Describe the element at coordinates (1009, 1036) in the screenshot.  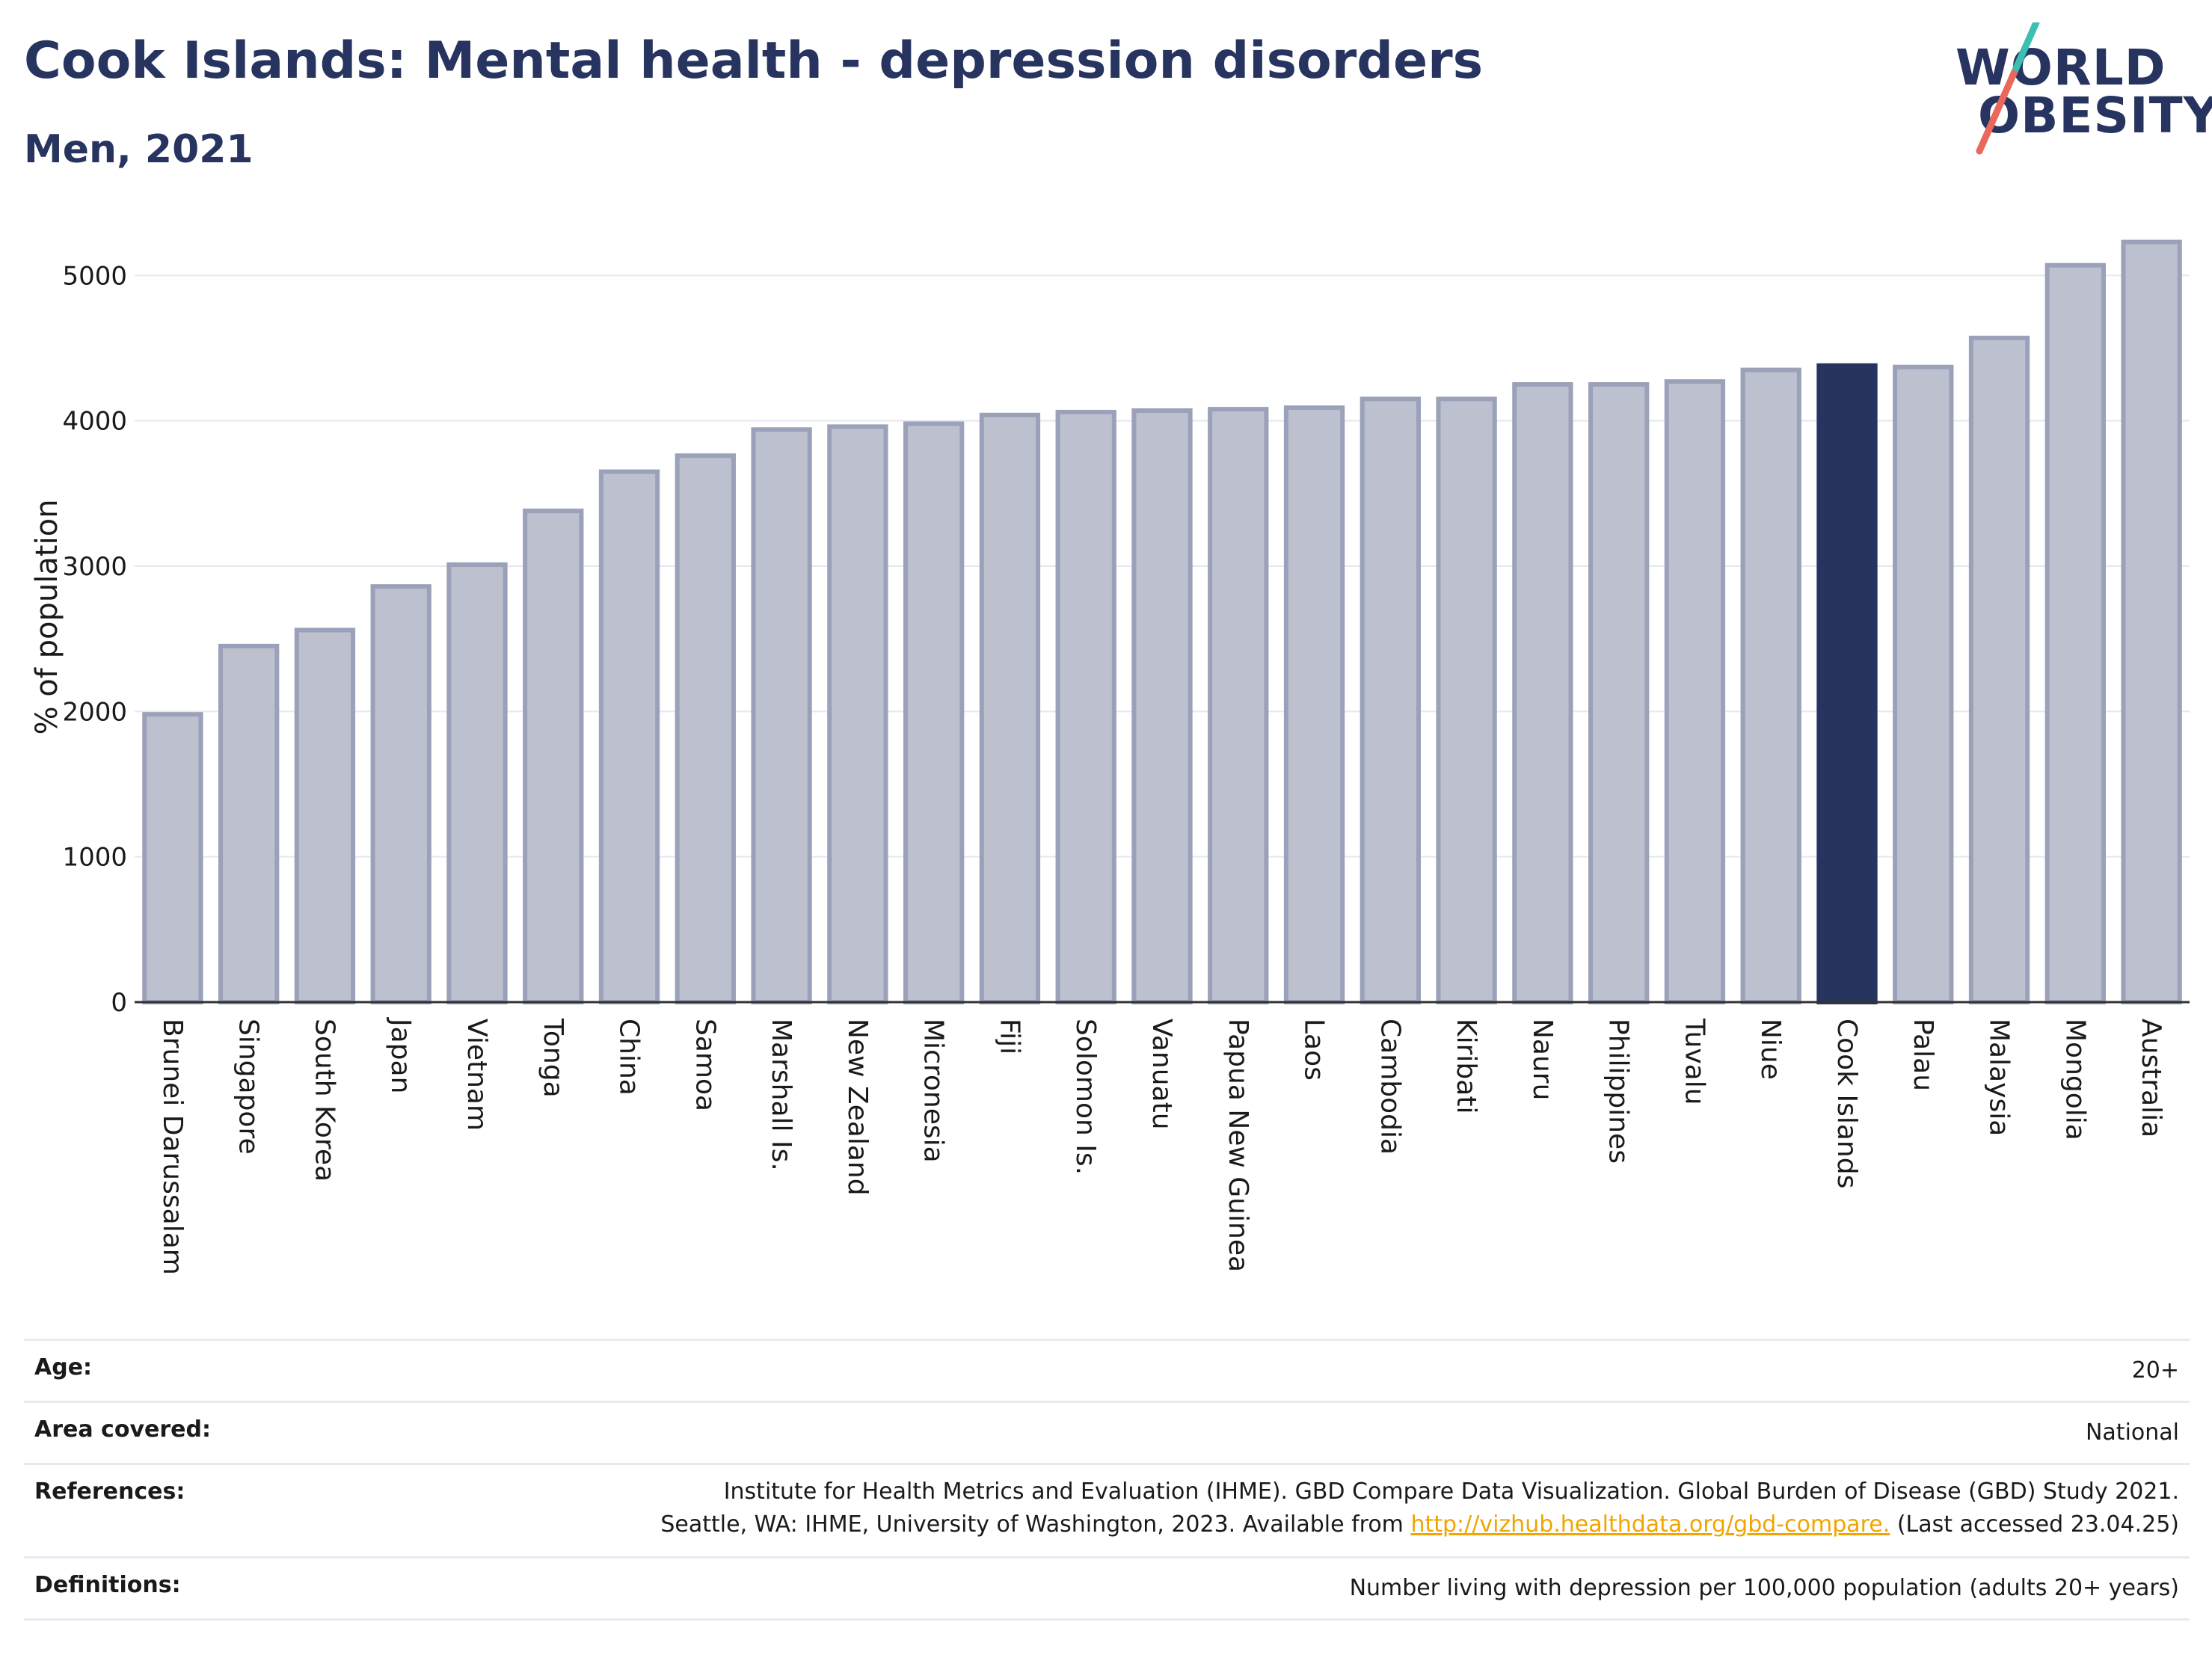
I see `x-tick-label: Fiji` at that location.